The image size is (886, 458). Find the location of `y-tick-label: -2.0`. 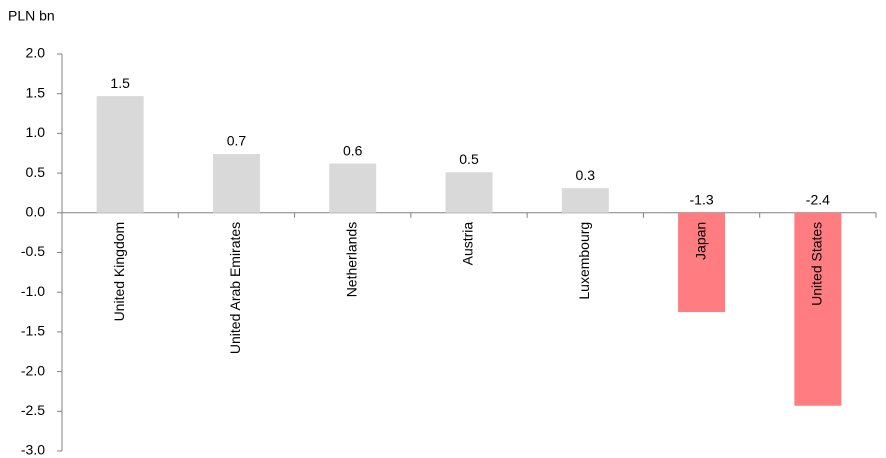

y-tick-label: -2.0 is located at coordinates (33, 370).